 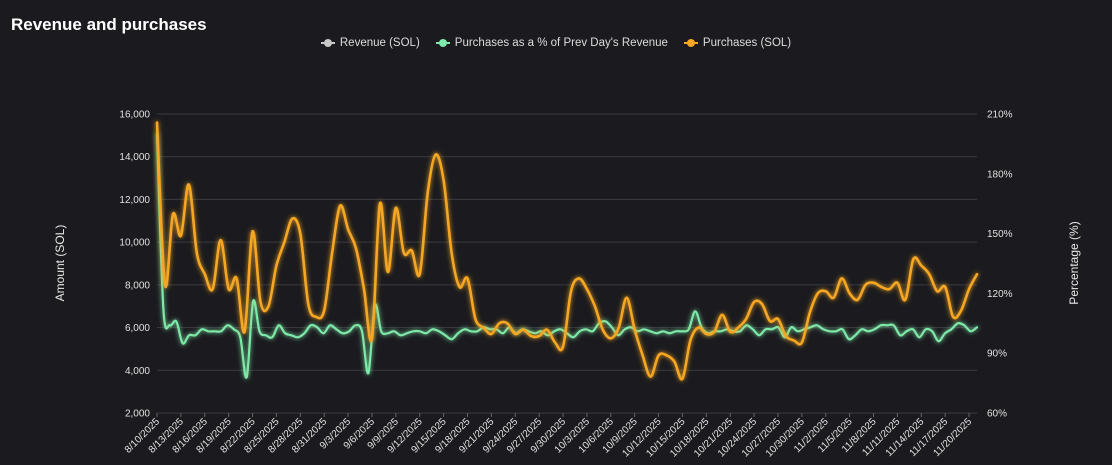 What do you see at coordinates (1000, 174) in the screenshot?
I see `y-tick-label-right: 180%` at bounding box center [1000, 174].